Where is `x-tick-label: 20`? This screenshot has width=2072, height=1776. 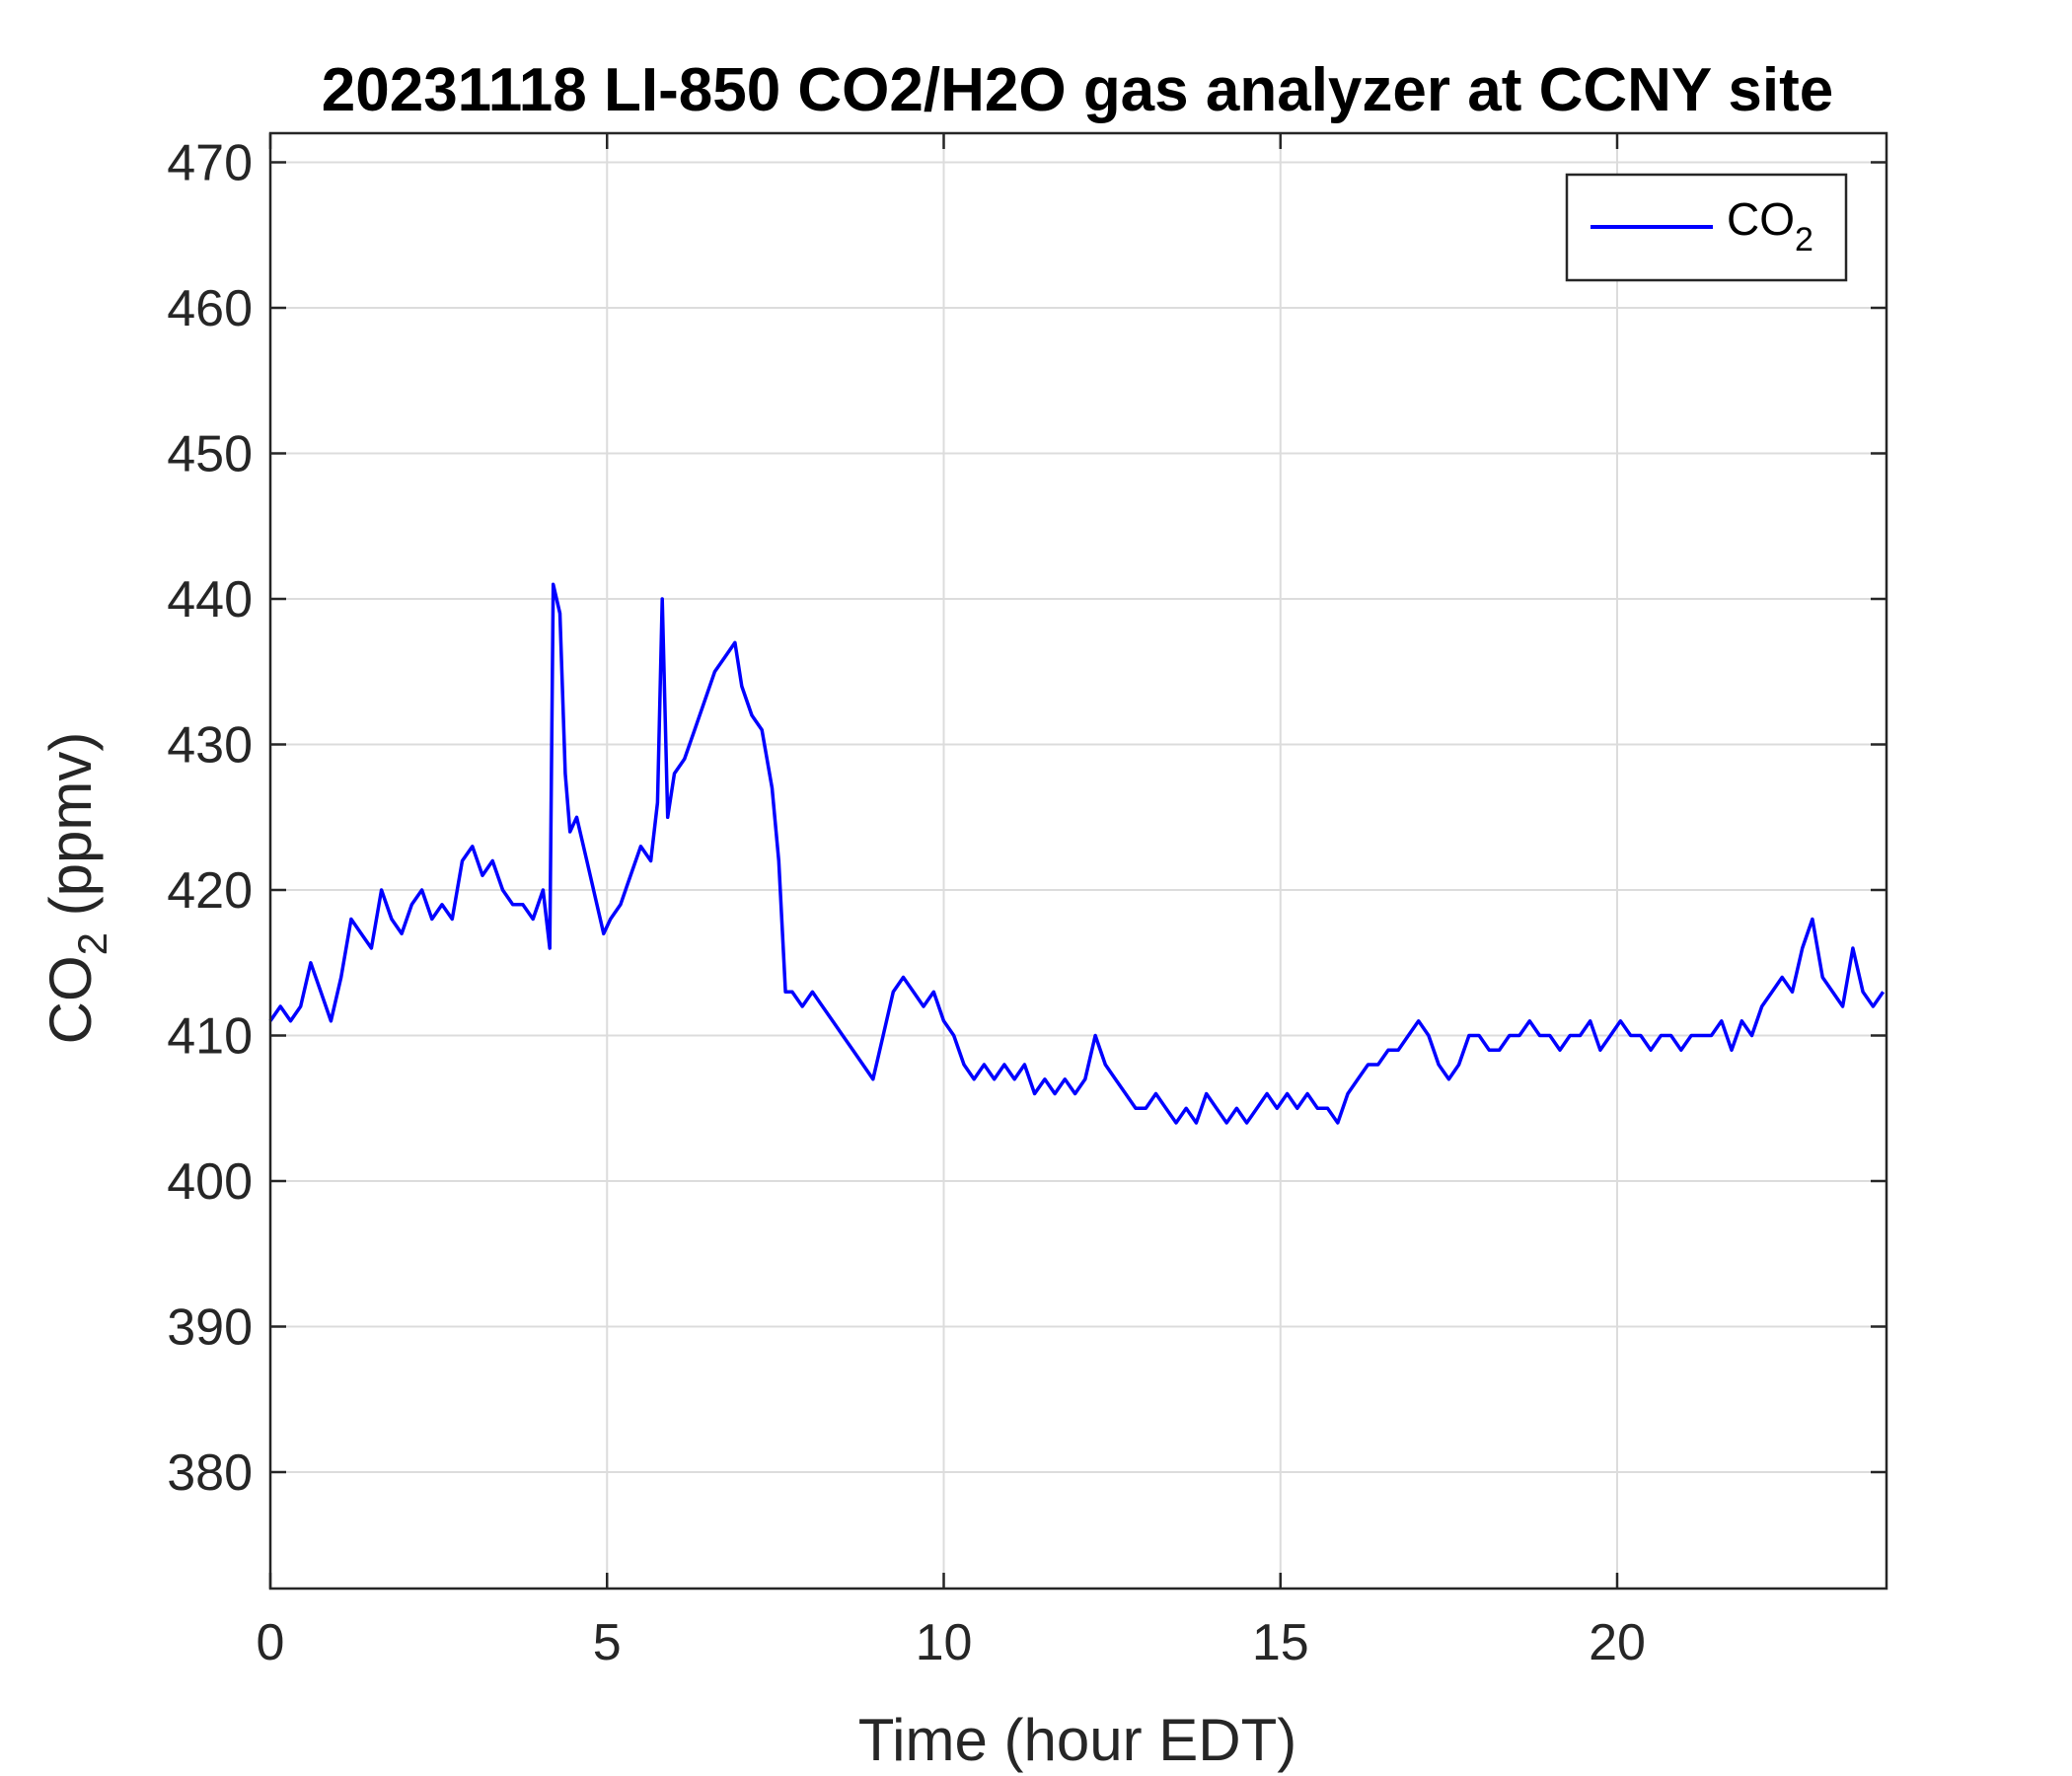
x-tick-label: 20 is located at coordinates (1618, 1643).